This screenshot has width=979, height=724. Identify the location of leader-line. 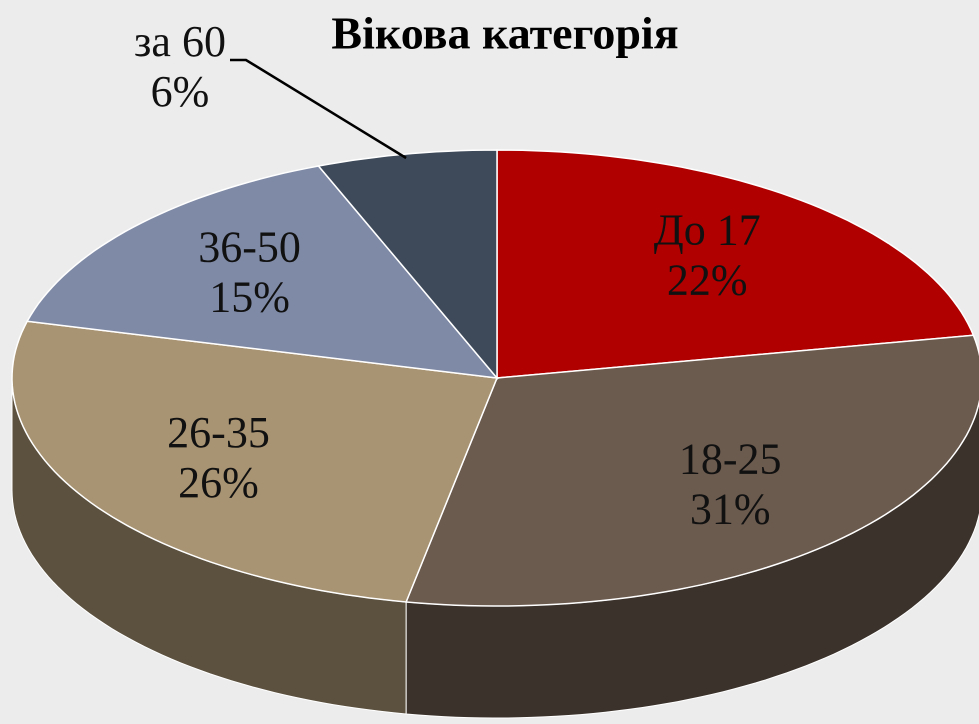
(318, 109).